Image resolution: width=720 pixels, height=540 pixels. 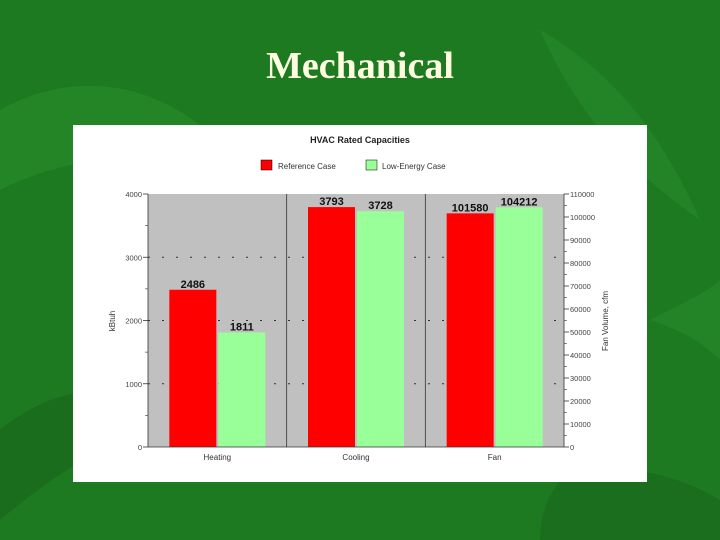 I want to click on bar-value-label: 104212, so click(x=519, y=202).